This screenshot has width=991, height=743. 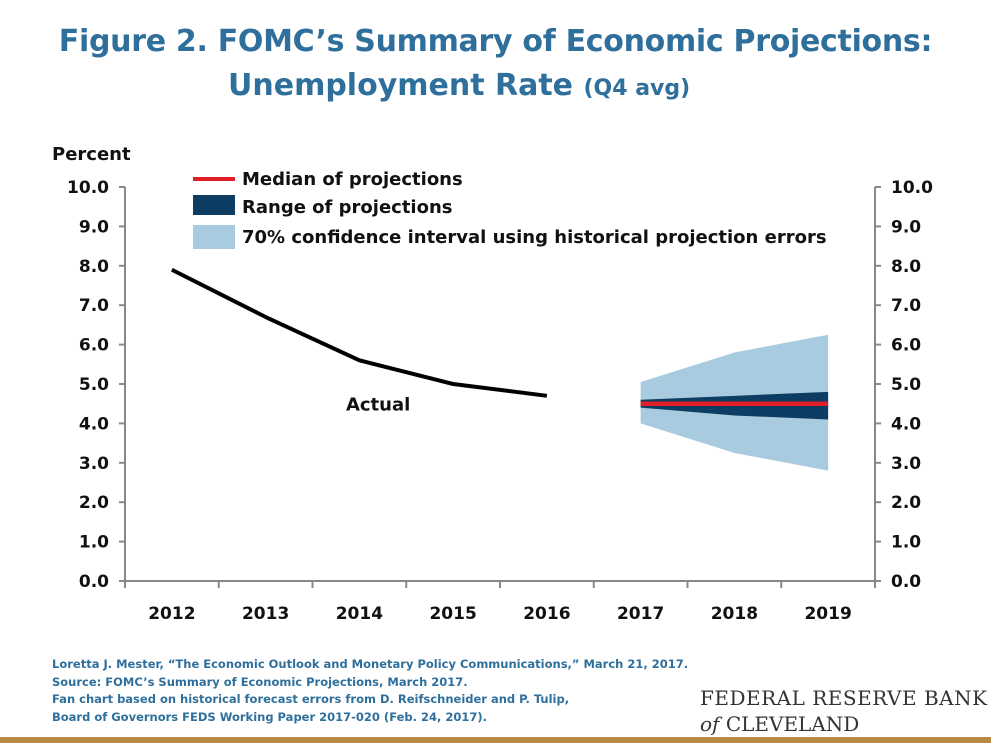 What do you see at coordinates (265, 614) in the screenshot?
I see `x-tick-label-2013: 2013` at bounding box center [265, 614].